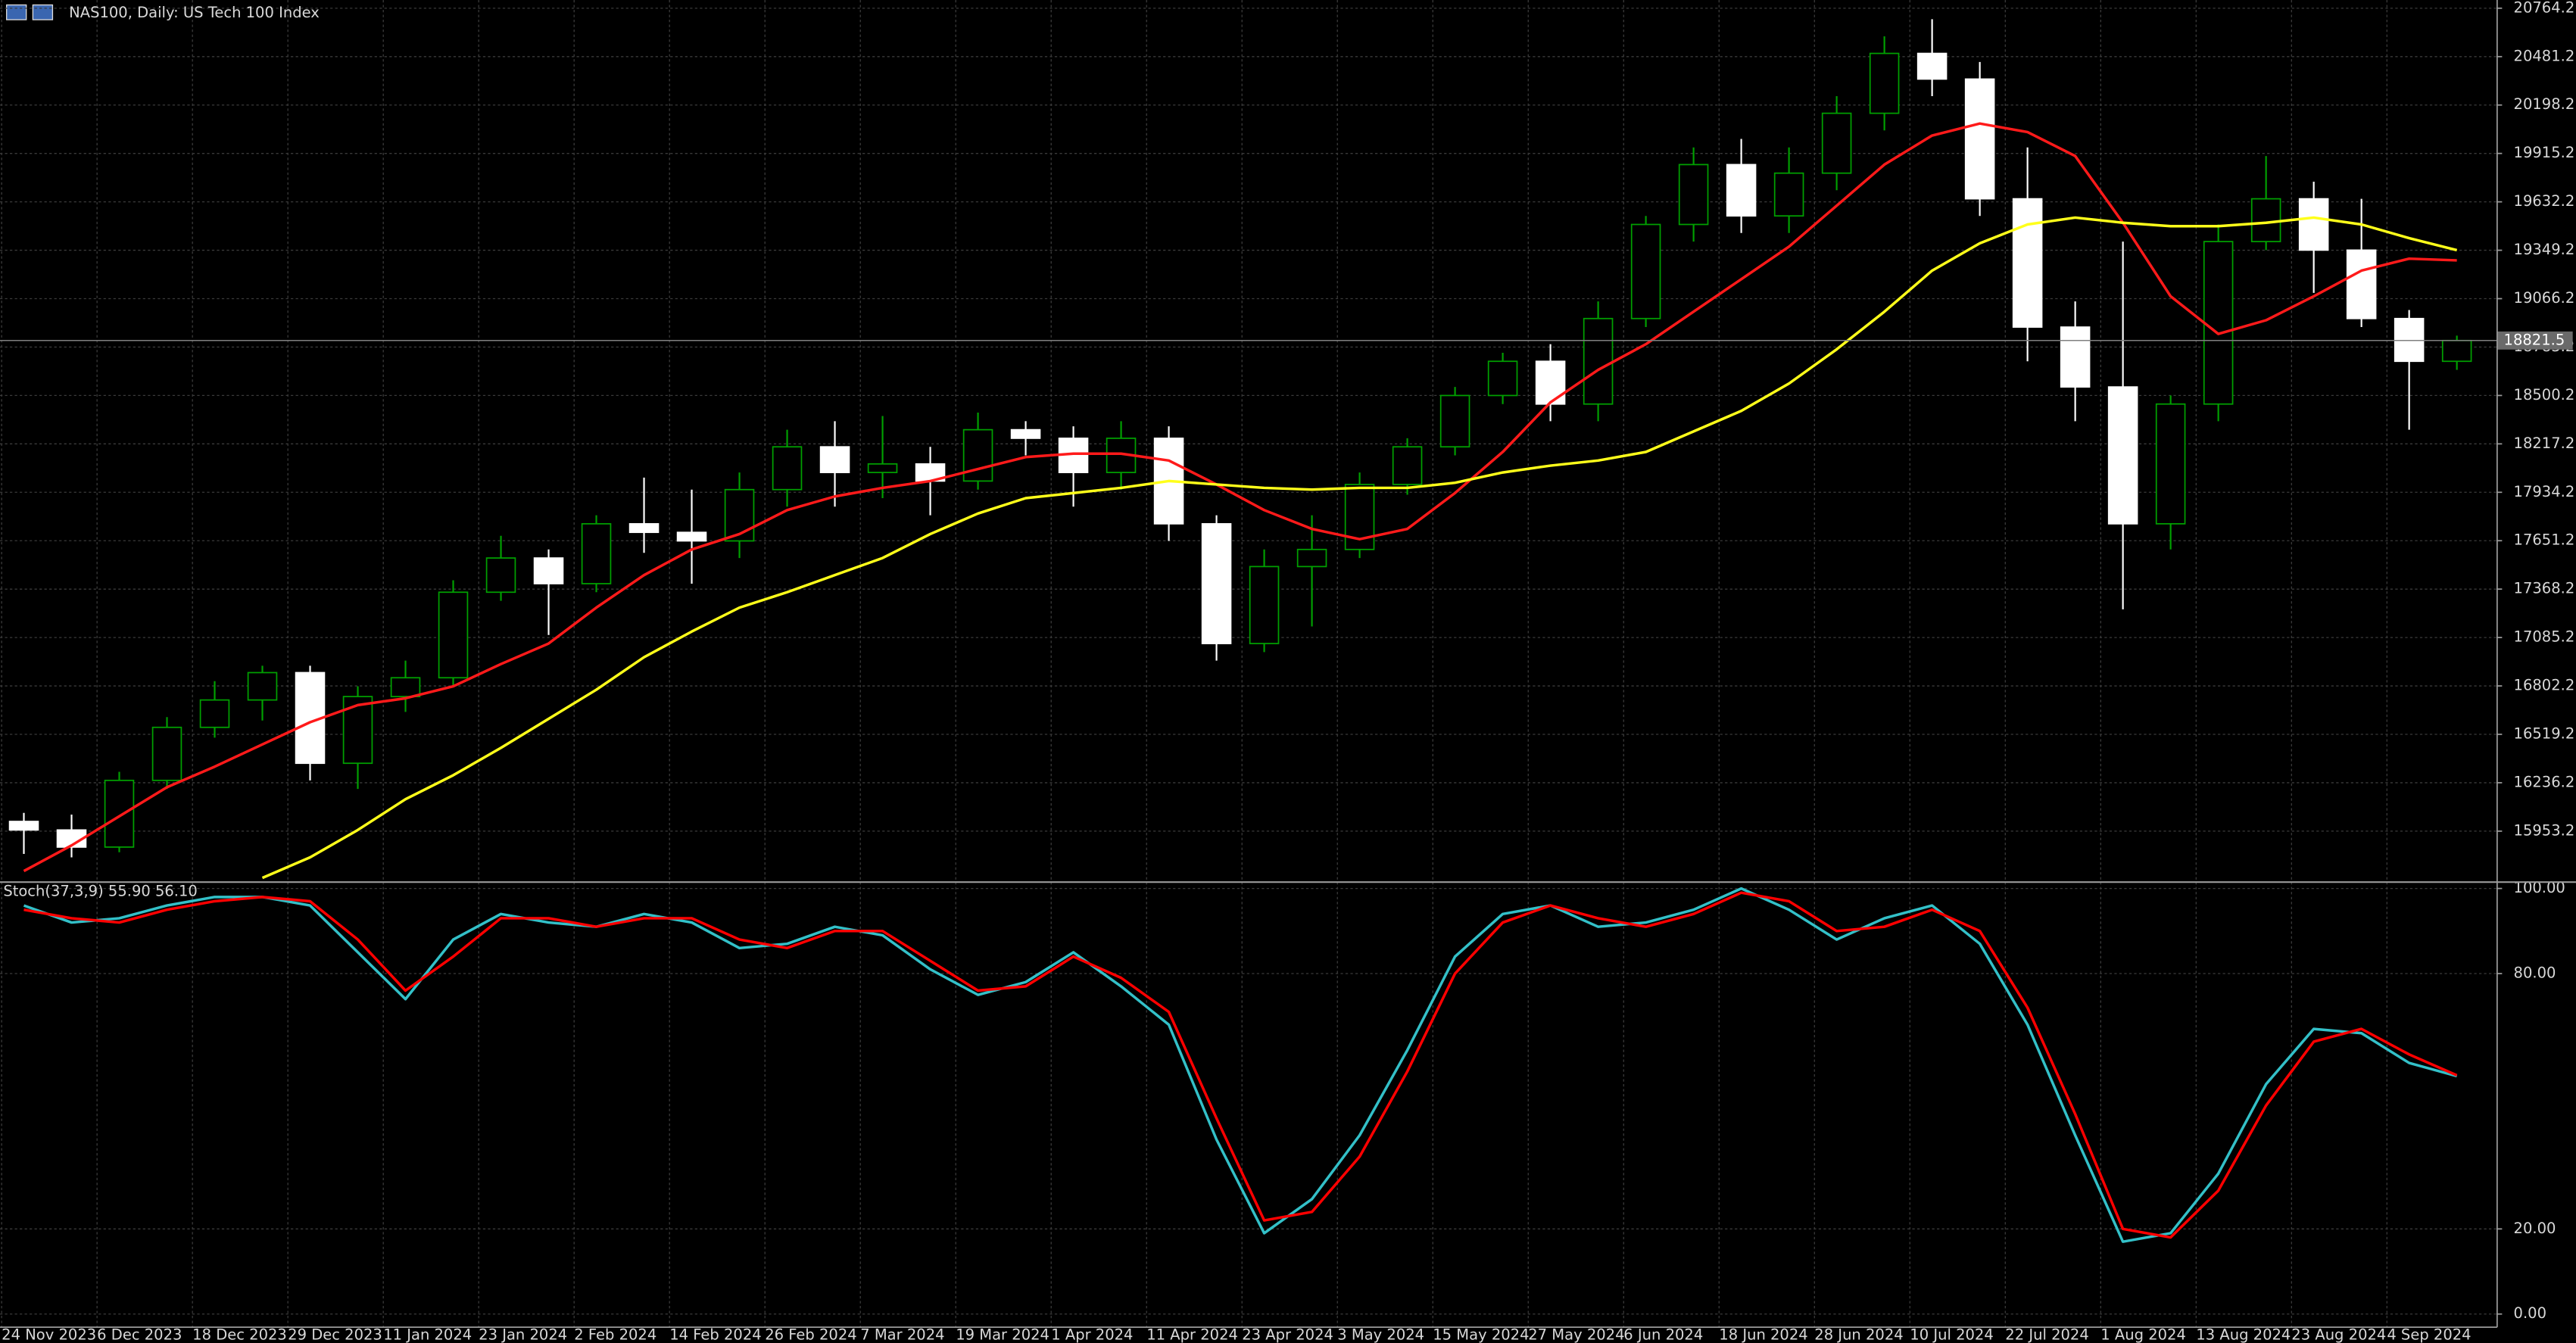  Describe the element at coordinates (2338, 1334) in the screenshot. I see `x-tick-label: 23 Aug 2024` at that location.